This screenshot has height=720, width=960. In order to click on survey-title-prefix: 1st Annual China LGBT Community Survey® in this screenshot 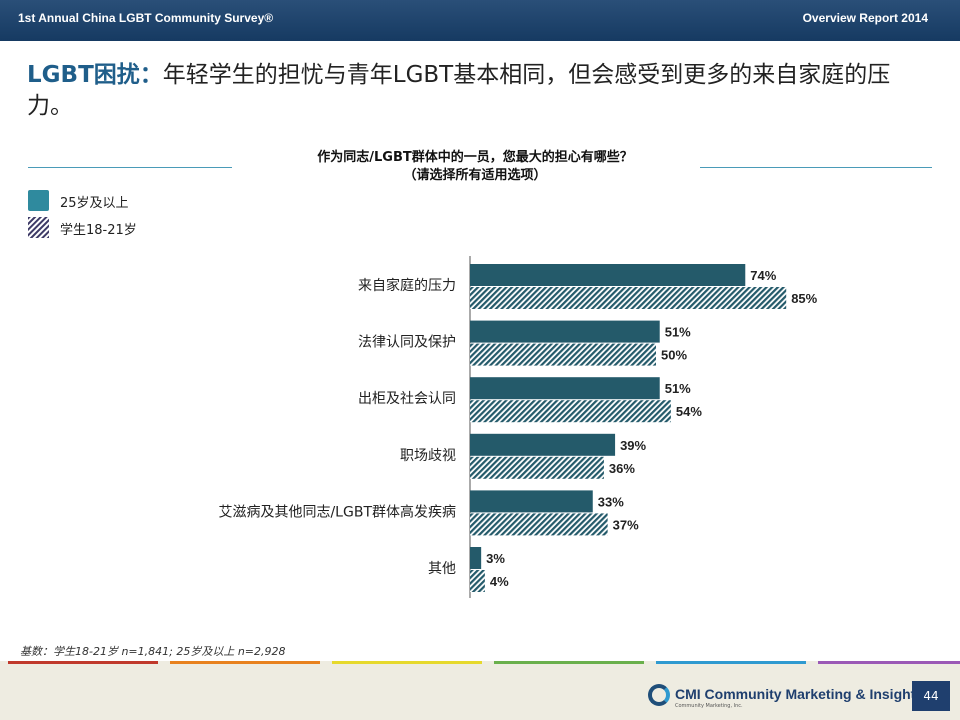, I will do `click(146, 18)`.